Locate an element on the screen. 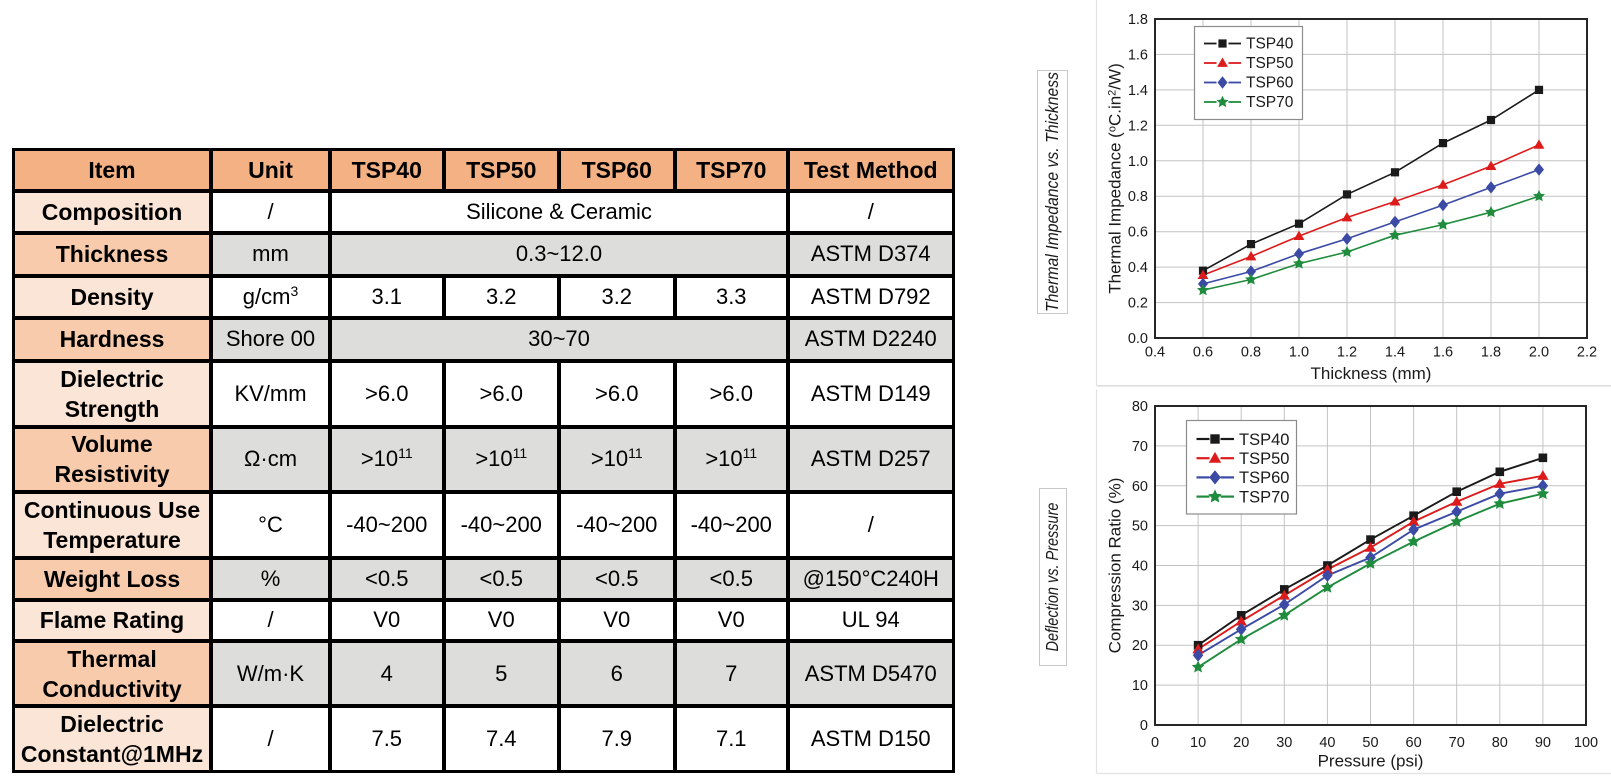  svg-text: 90 is located at coordinates (1543, 743).